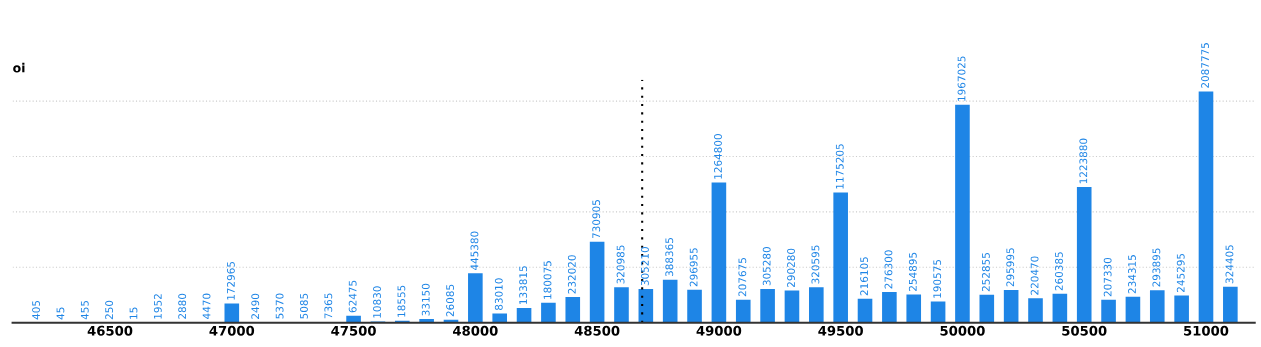 This screenshot has width=1261, height=347. Describe the element at coordinates (1229, 264) in the screenshot. I see `data-label: 324405` at that location.